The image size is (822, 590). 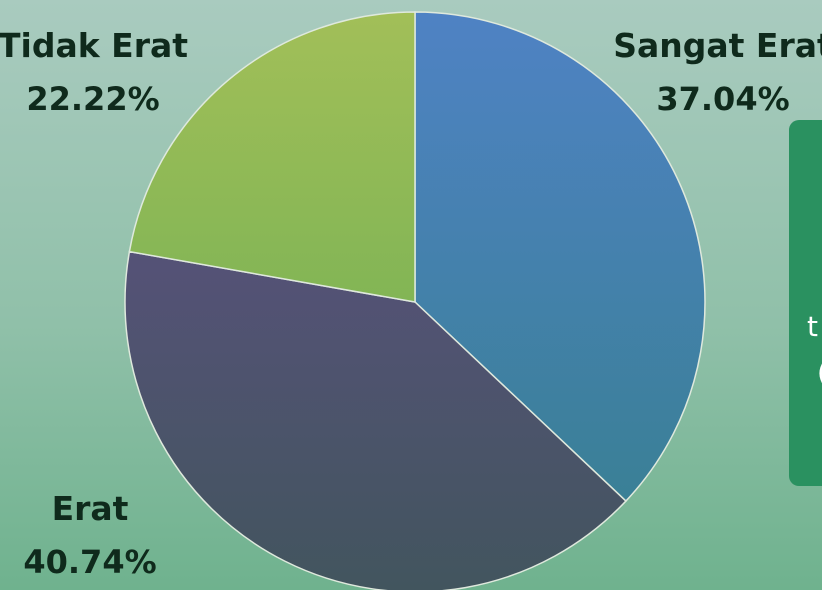 What do you see at coordinates (90, 508) in the screenshot?
I see `label-name-erat: Erat` at bounding box center [90, 508].